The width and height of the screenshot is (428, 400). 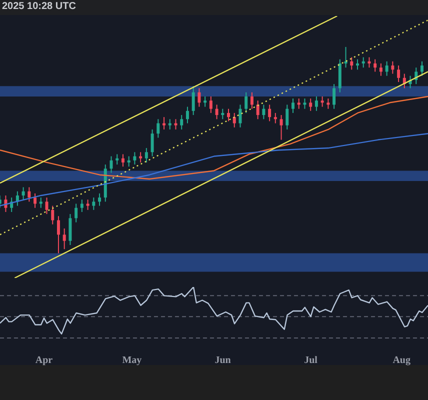 I want to click on x-tick-label: Jun, so click(x=223, y=360).